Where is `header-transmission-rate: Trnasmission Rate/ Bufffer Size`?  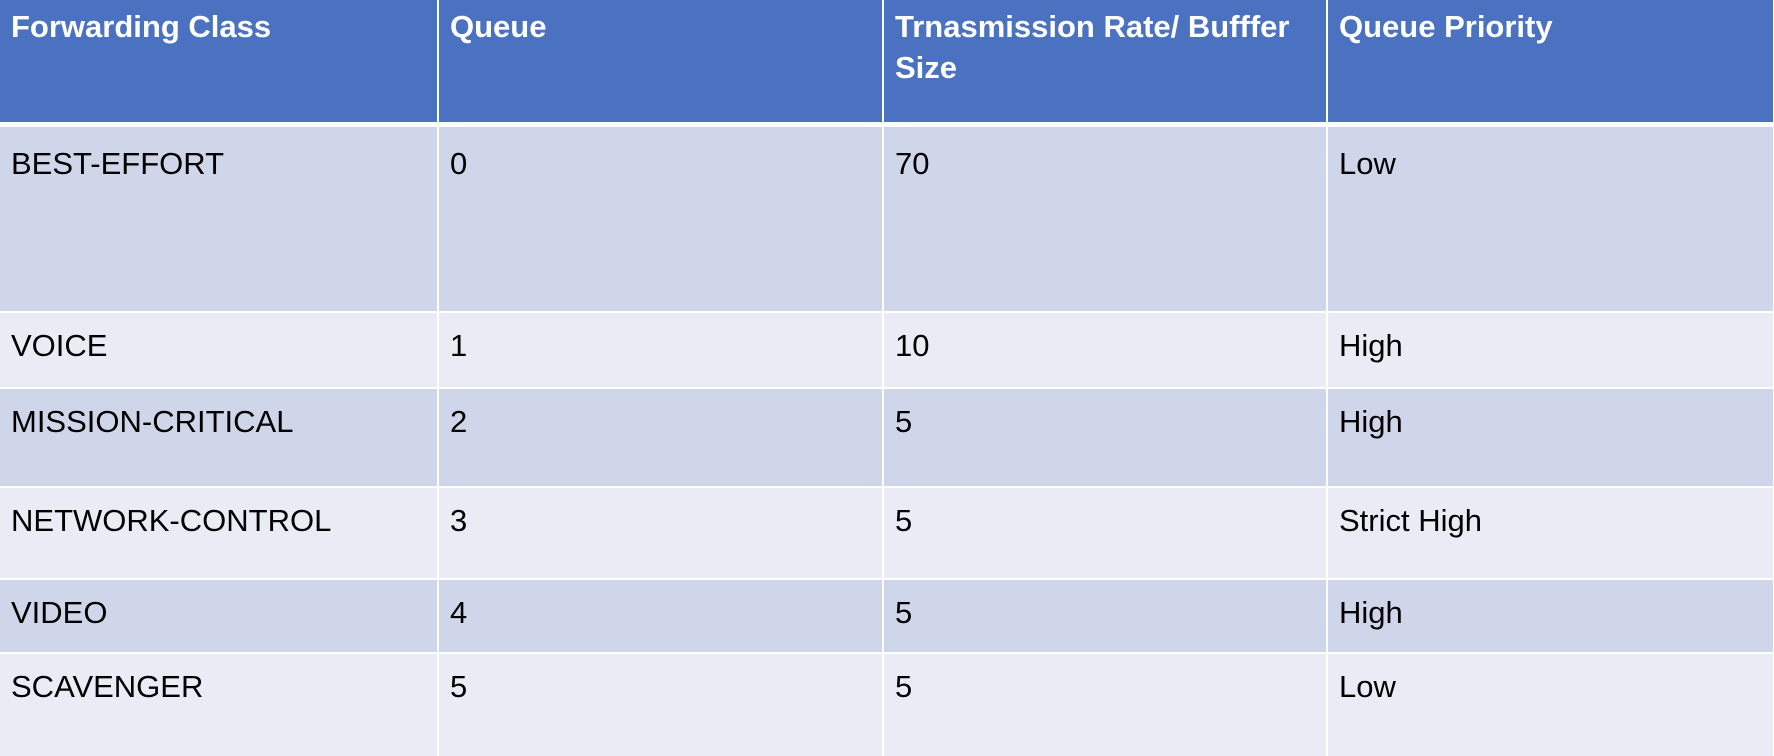
header-transmission-rate: Trnasmission Rate/ Bufffer Size is located at coordinates (1105, 63).